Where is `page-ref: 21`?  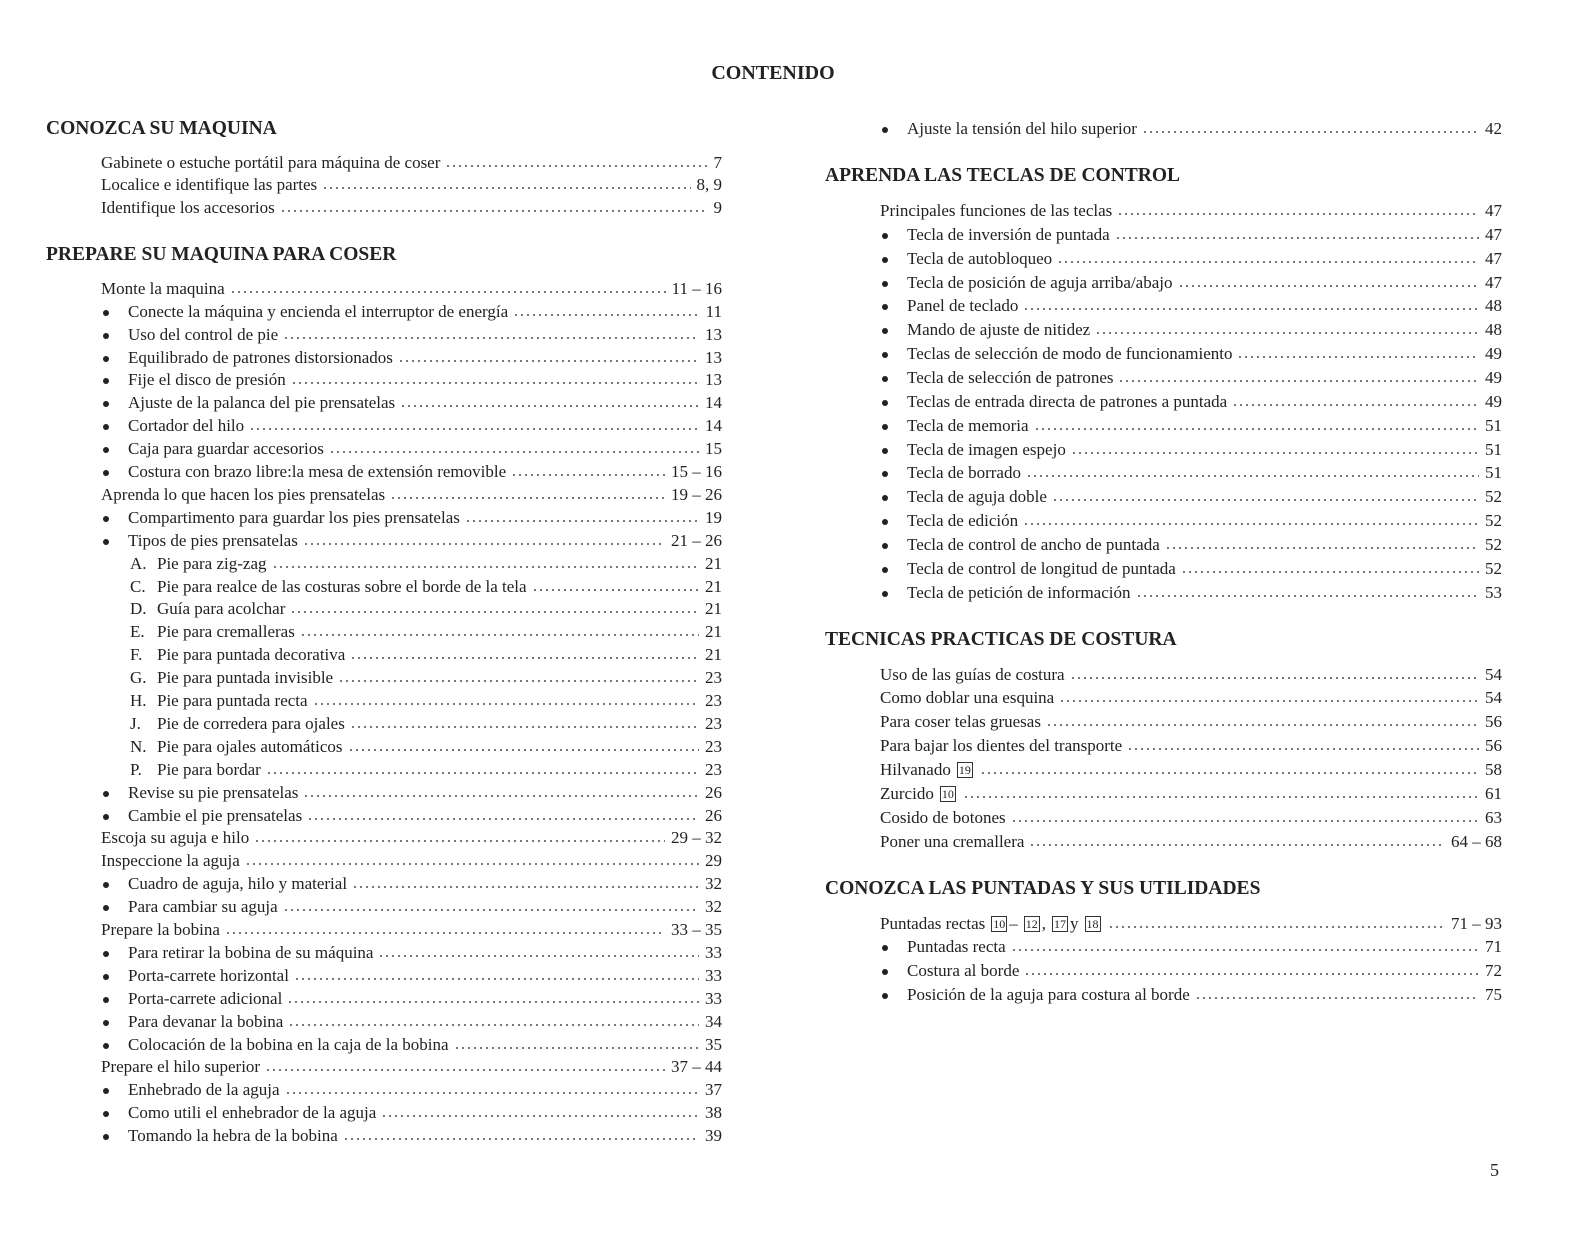
page-ref: 21 is located at coordinates (713, 563).